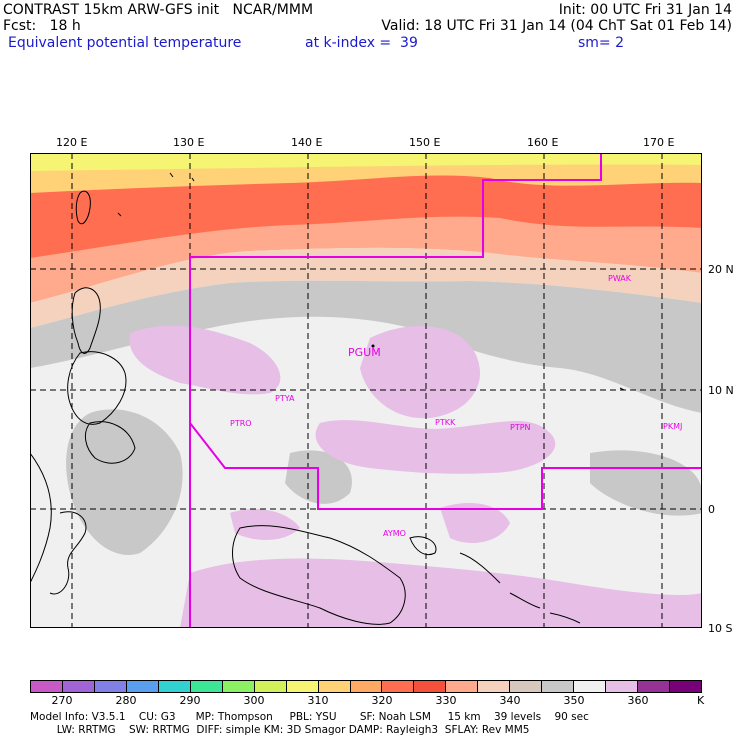 The height and width of the screenshot is (740, 740). Describe the element at coordinates (445, 422) in the screenshot. I see `station-label: PTKK` at that location.